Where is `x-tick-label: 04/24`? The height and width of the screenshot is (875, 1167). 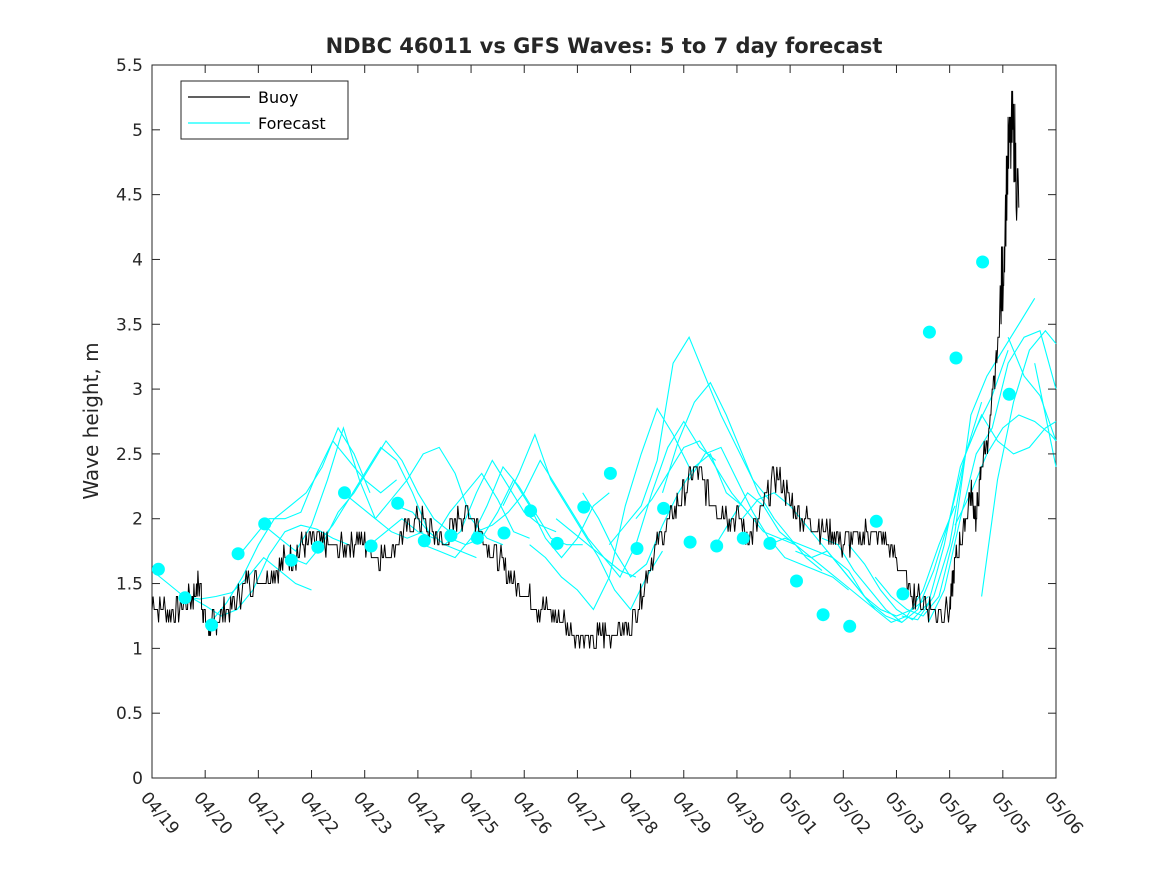
x-tick-label: 04/24 is located at coordinates (425, 813).